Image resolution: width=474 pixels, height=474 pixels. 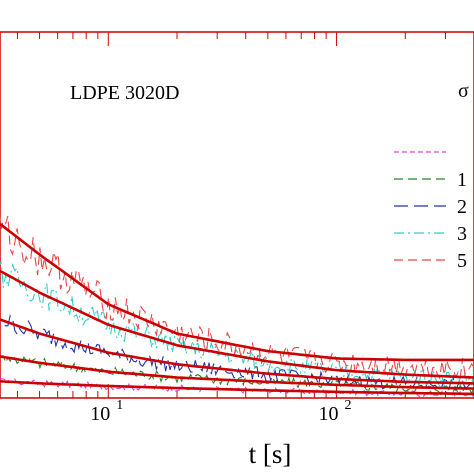 I want to click on top-axis-ticks, so click(x=245, y=39).